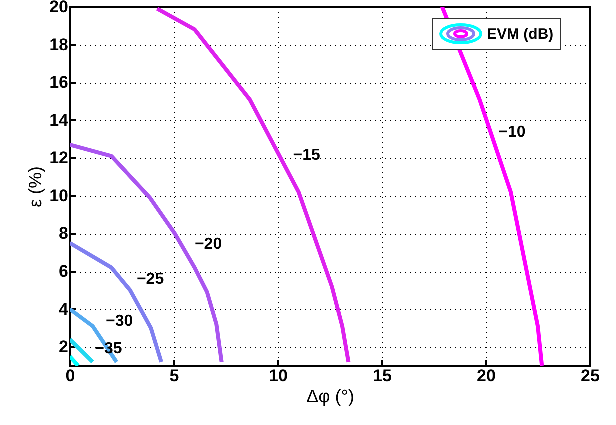  Describe the element at coordinates (120, 321) in the screenshot. I see `series-label: −30` at that location.